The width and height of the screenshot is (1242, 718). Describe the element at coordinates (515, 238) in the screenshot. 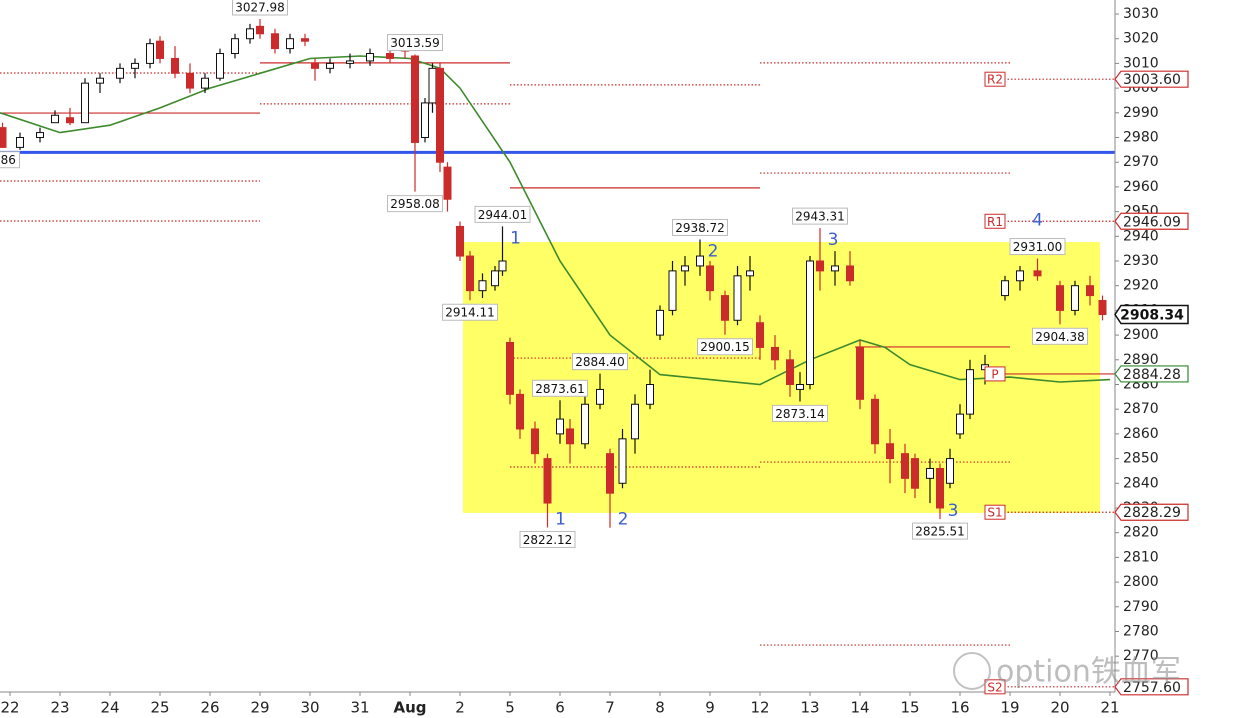

I see `wave-label: 1` at that location.